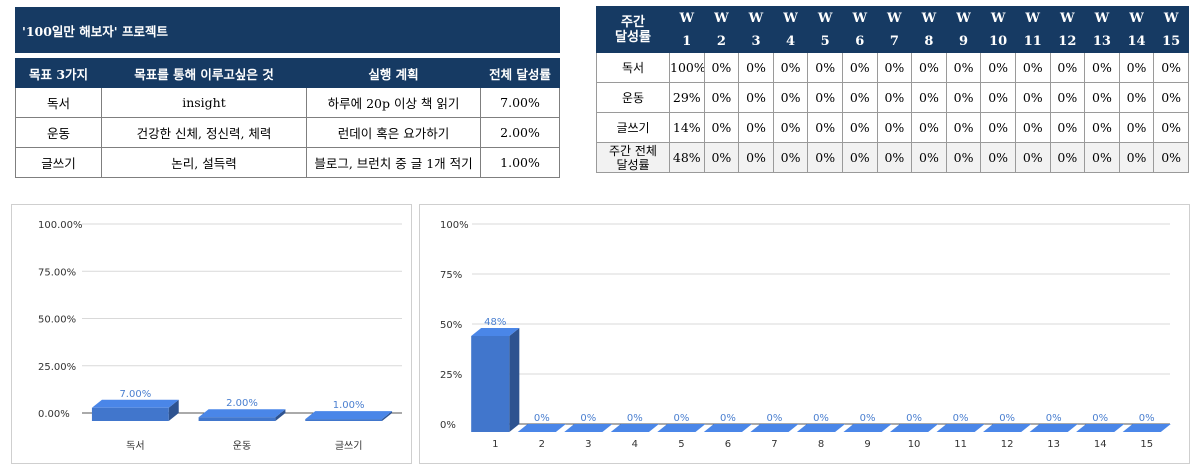  What do you see at coordinates (204, 102) in the screenshot?
I see `purpose-cell: insight` at bounding box center [204, 102].